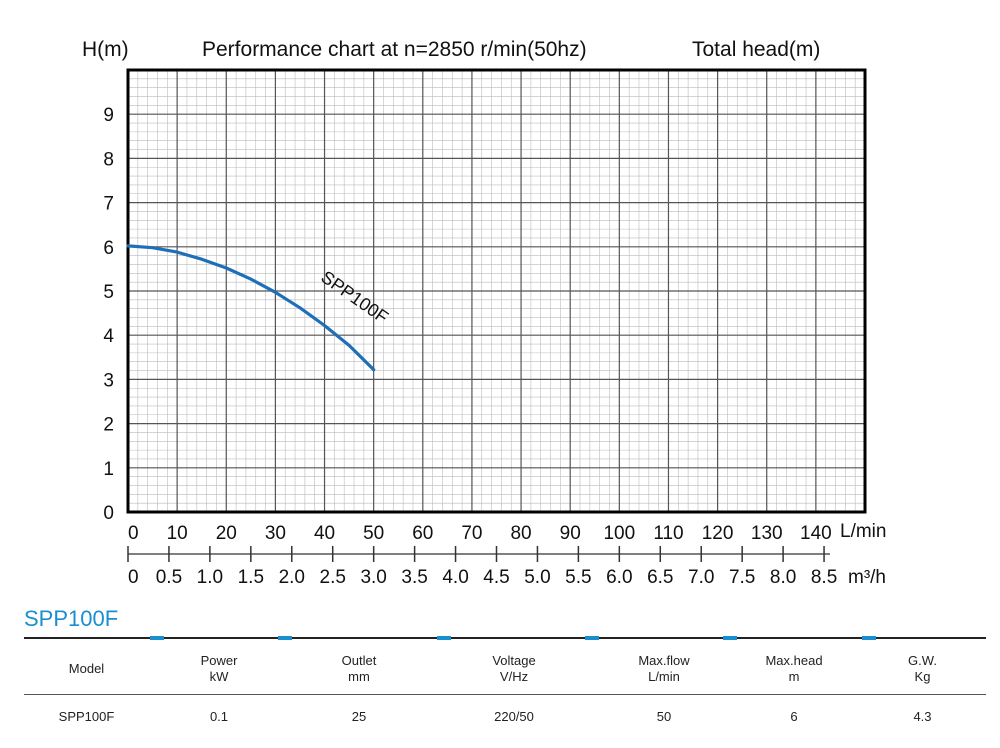 The image size is (1000, 748). I want to click on x-tick-label: 20, so click(226, 533).